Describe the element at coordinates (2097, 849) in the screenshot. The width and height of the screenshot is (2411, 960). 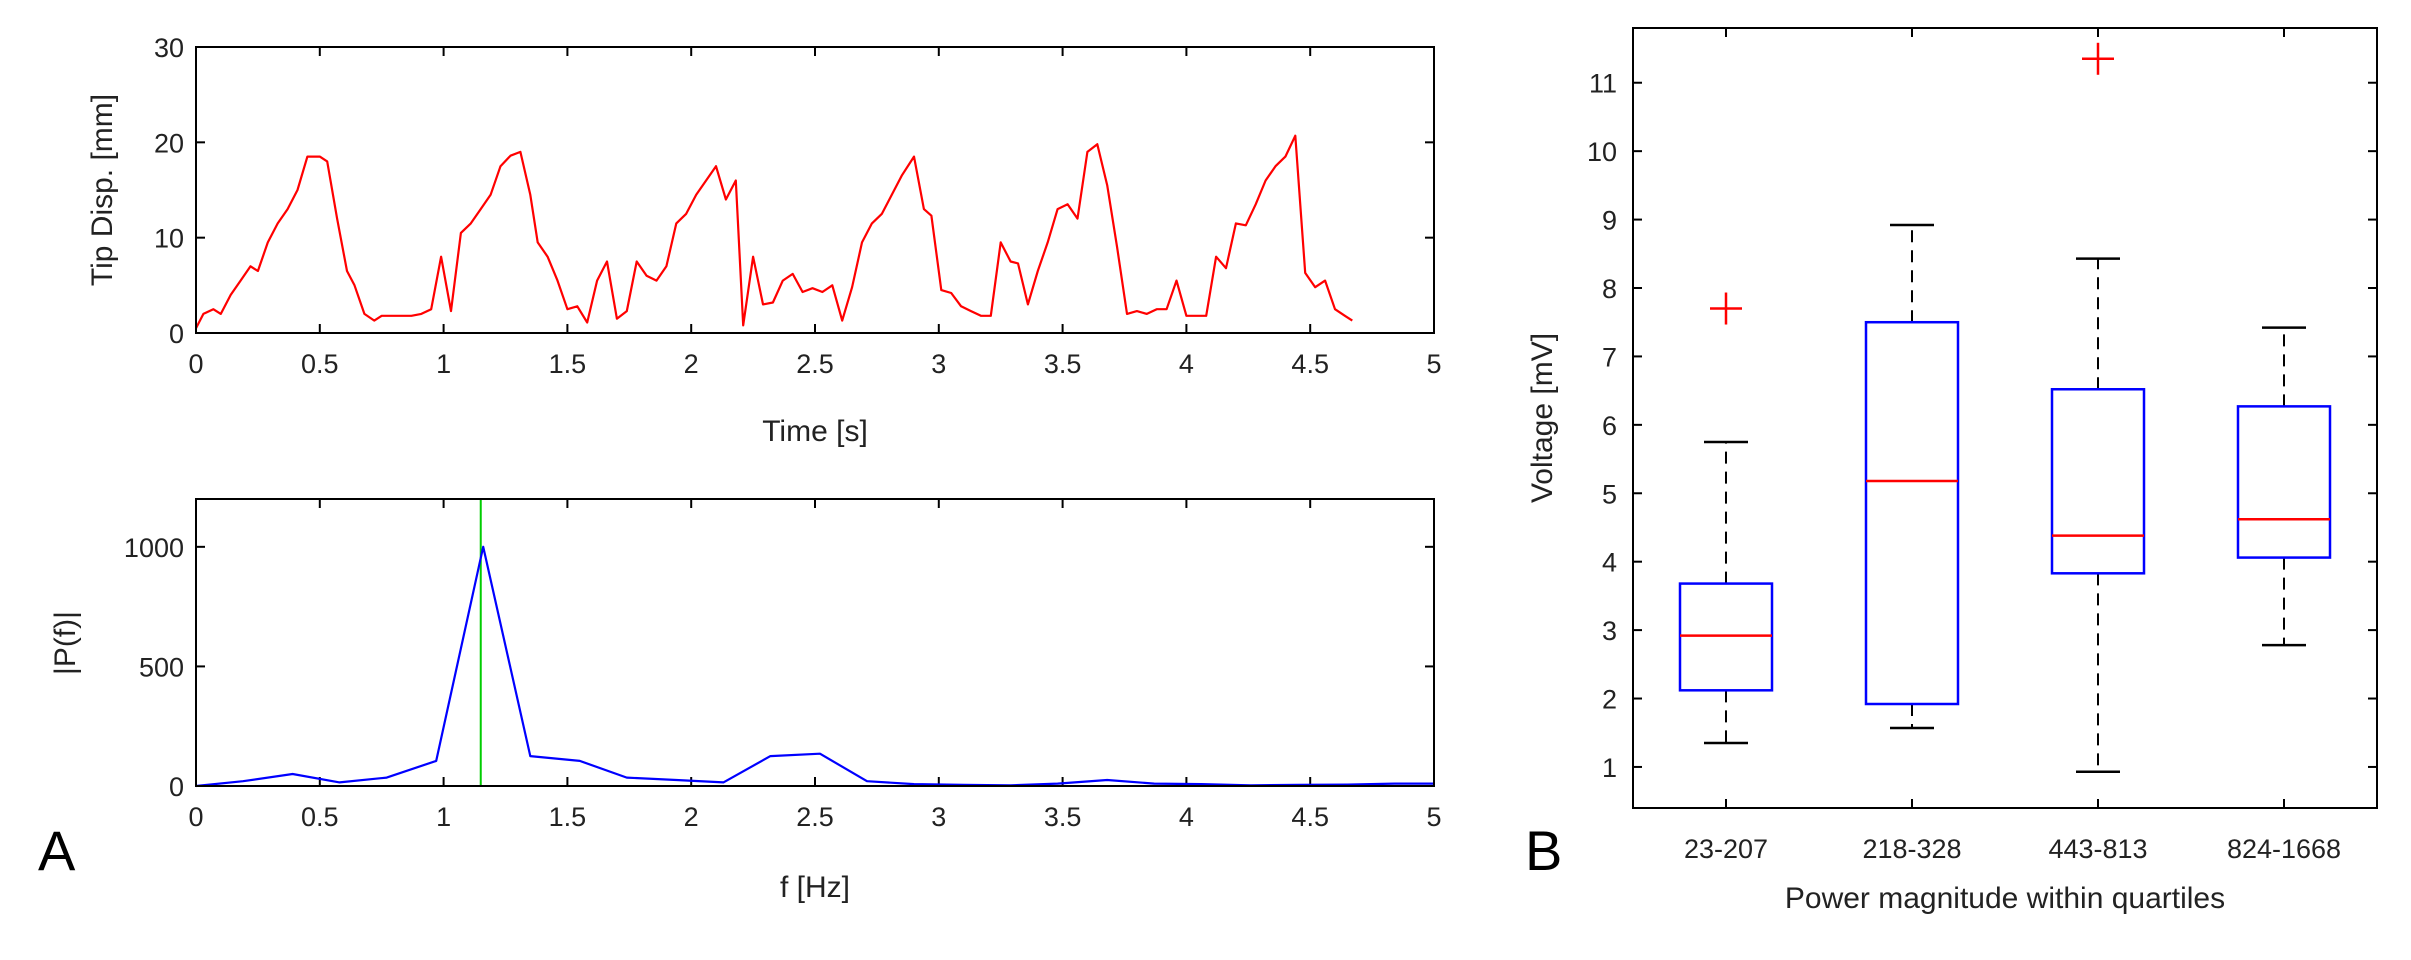
I see `boxplot-category-label: 443-813` at that location.